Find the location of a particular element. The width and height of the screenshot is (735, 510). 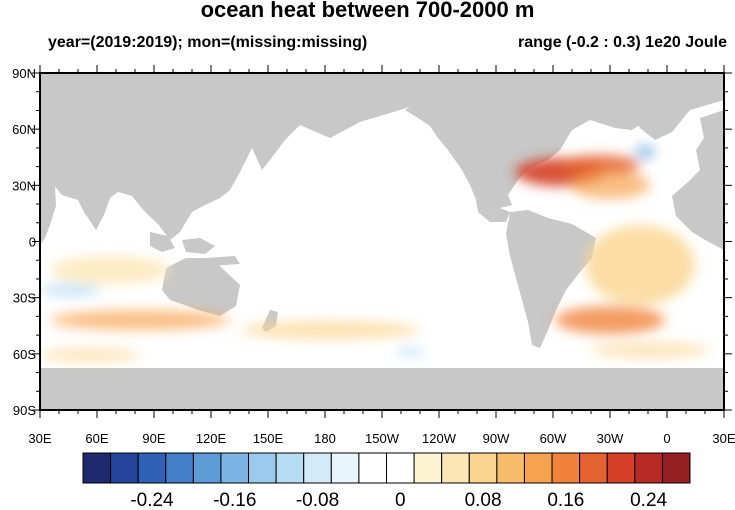

lat-label: 30N is located at coordinates (24, 185).